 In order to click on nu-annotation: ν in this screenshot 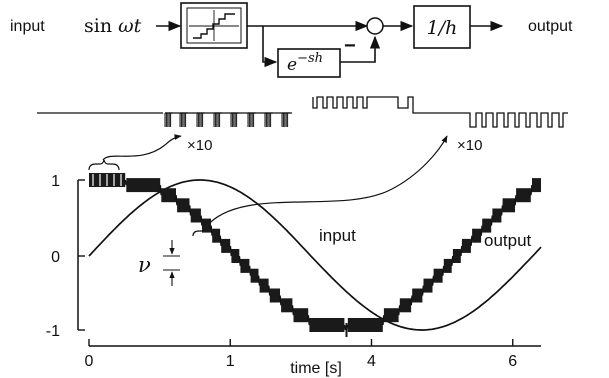, I will do `click(159, 263)`.